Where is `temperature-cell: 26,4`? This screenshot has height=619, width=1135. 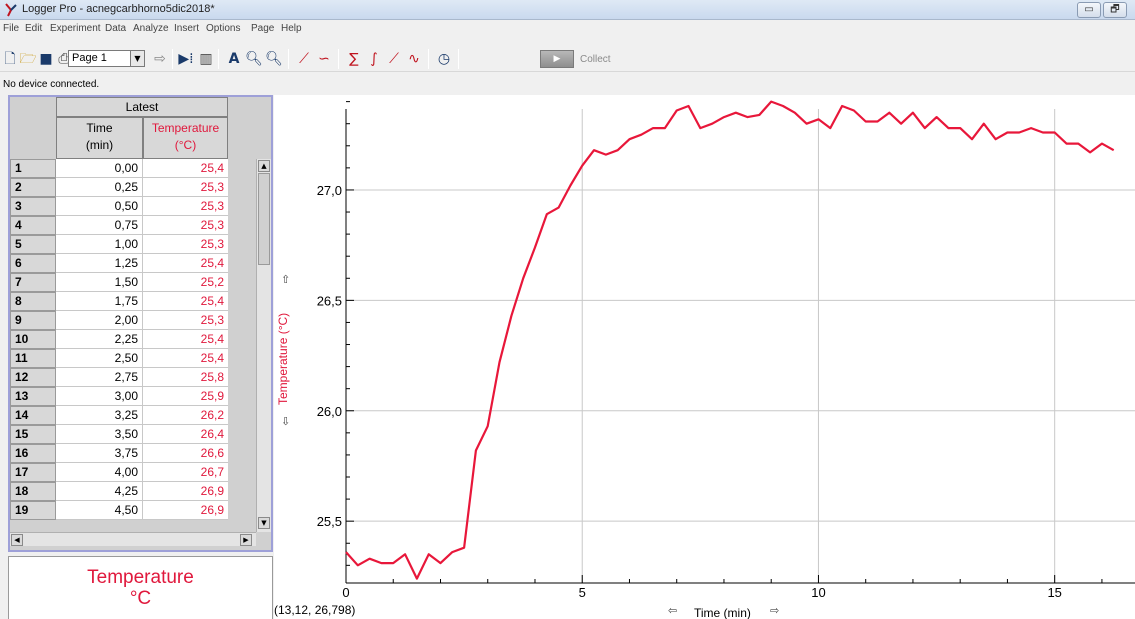
temperature-cell: 26,4 is located at coordinates (185, 434).